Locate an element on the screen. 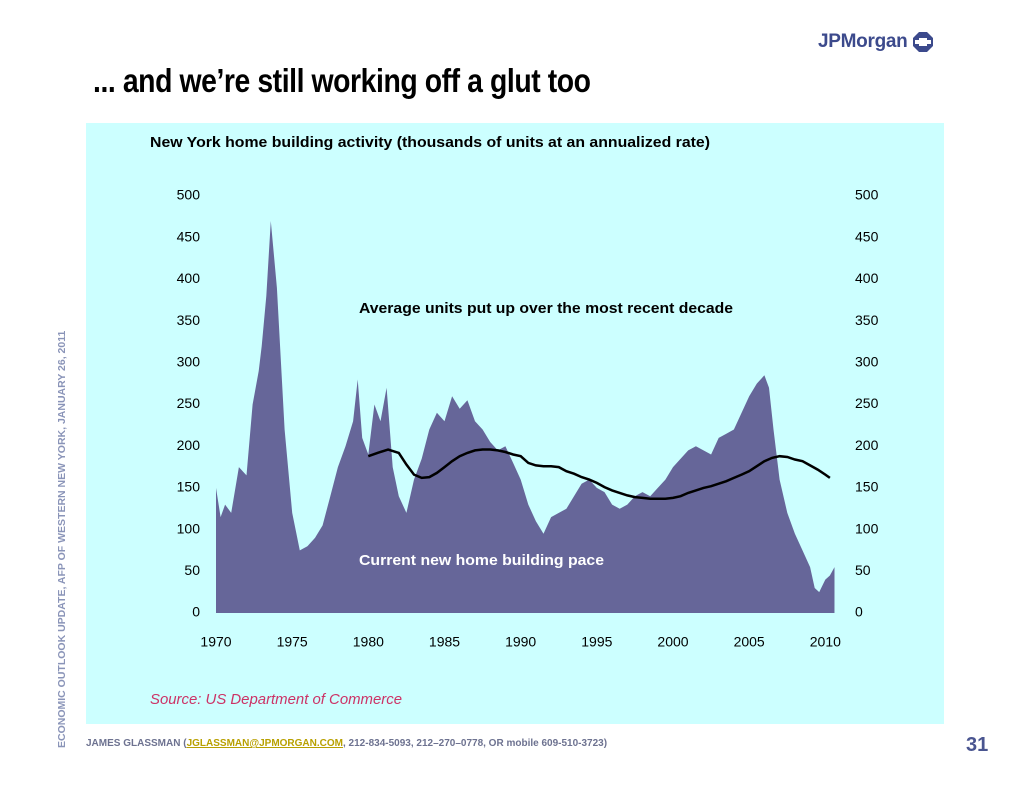  y-axis-right: 0 50 100 150 200 250 300 350 400 450 500 is located at coordinates (867, 403).